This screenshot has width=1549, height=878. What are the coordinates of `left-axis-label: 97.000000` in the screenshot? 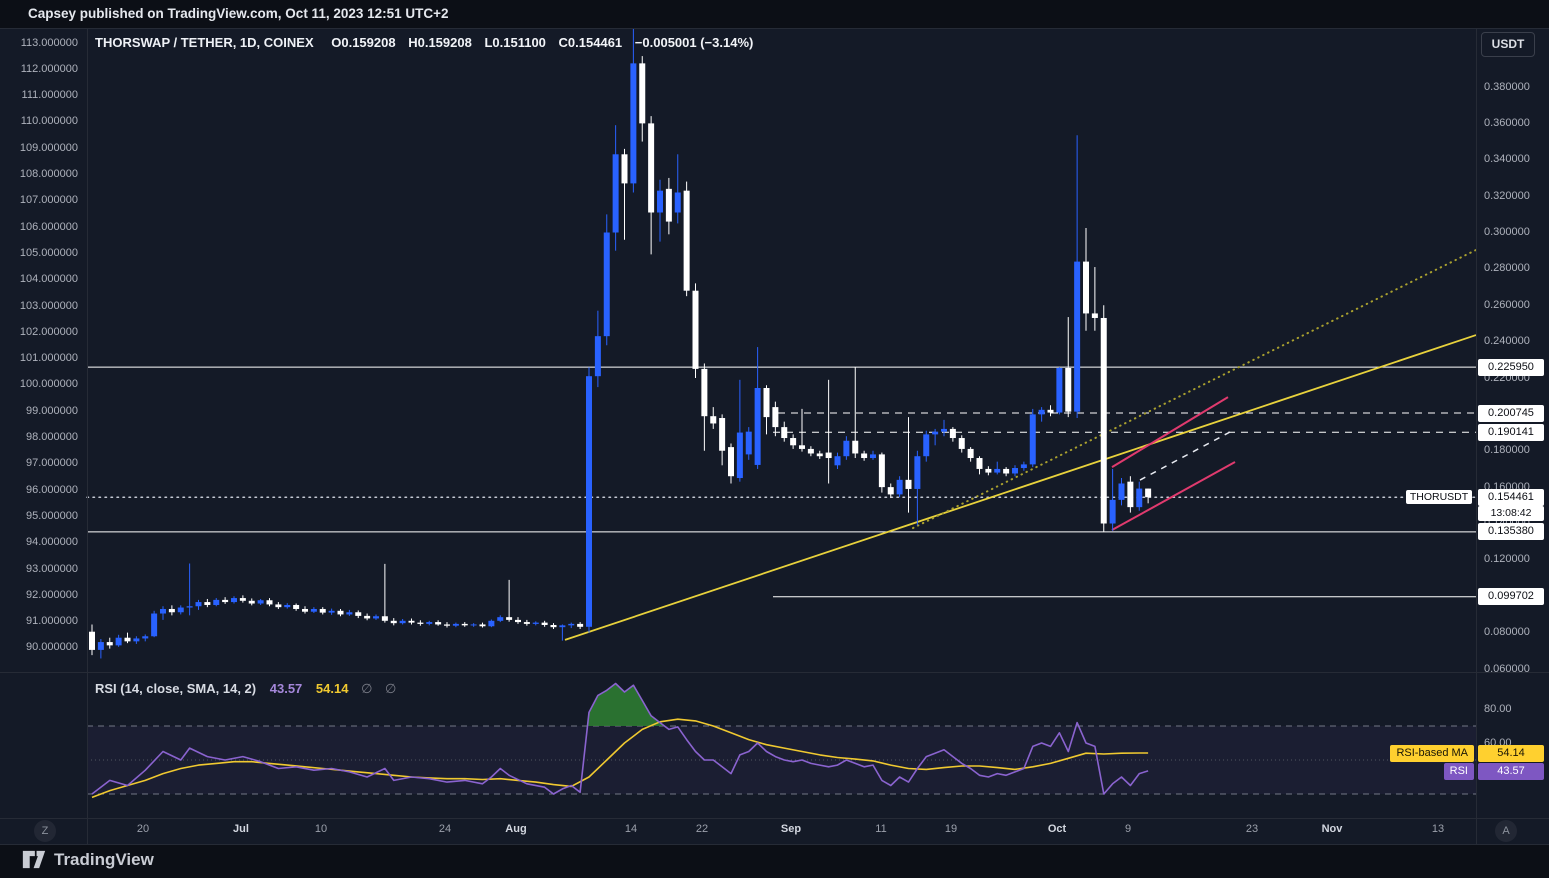 It's located at (52, 463).